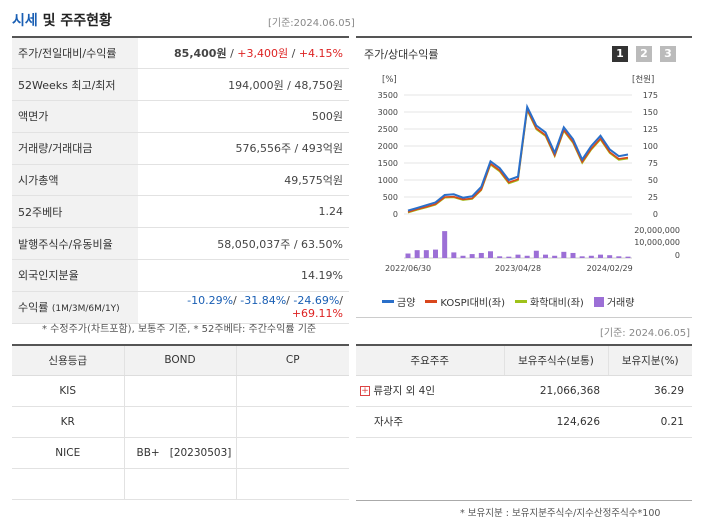 The width and height of the screenshot is (702, 525). What do you see at coordinates (620, 54) in the screenshot?
I see `chart-tab-1: 1` at bounding box center [620, 54].